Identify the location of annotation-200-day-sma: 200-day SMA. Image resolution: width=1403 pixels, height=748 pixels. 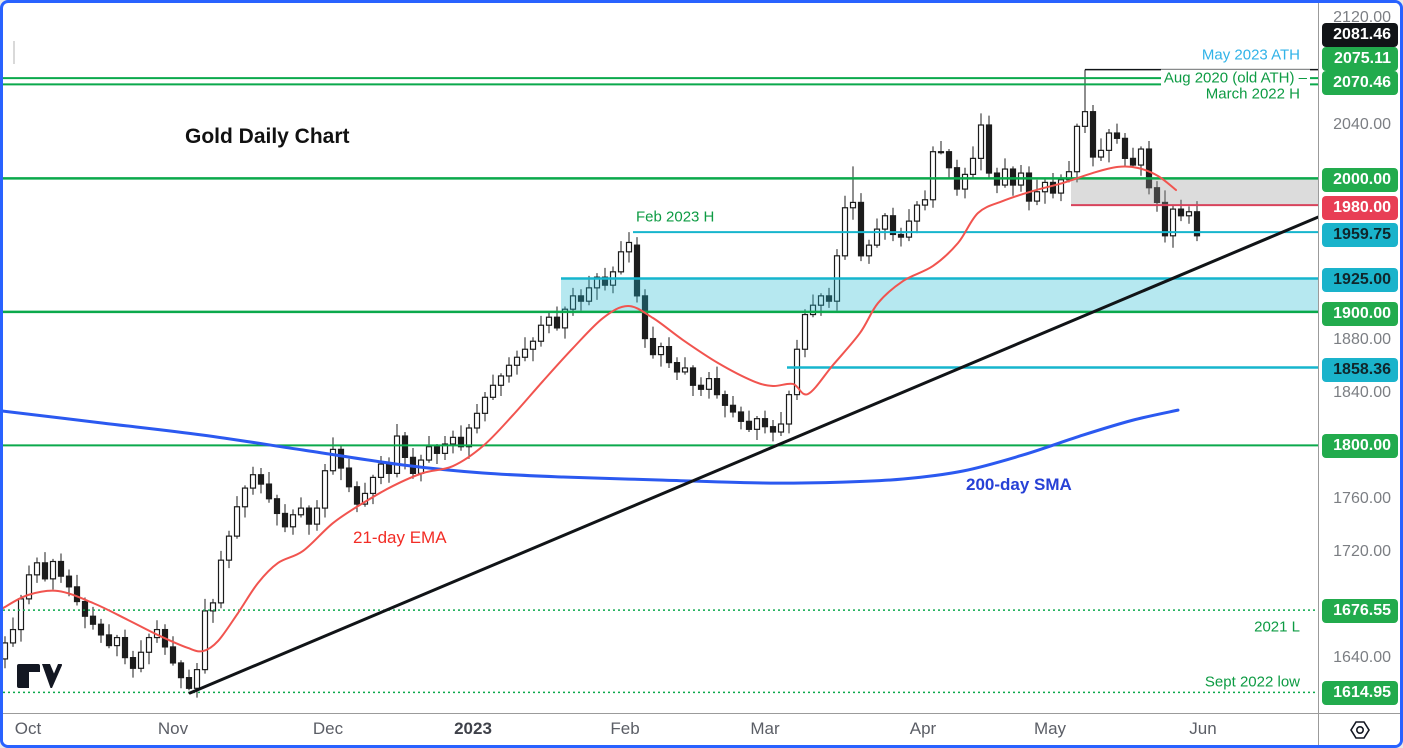
(1019, 484).